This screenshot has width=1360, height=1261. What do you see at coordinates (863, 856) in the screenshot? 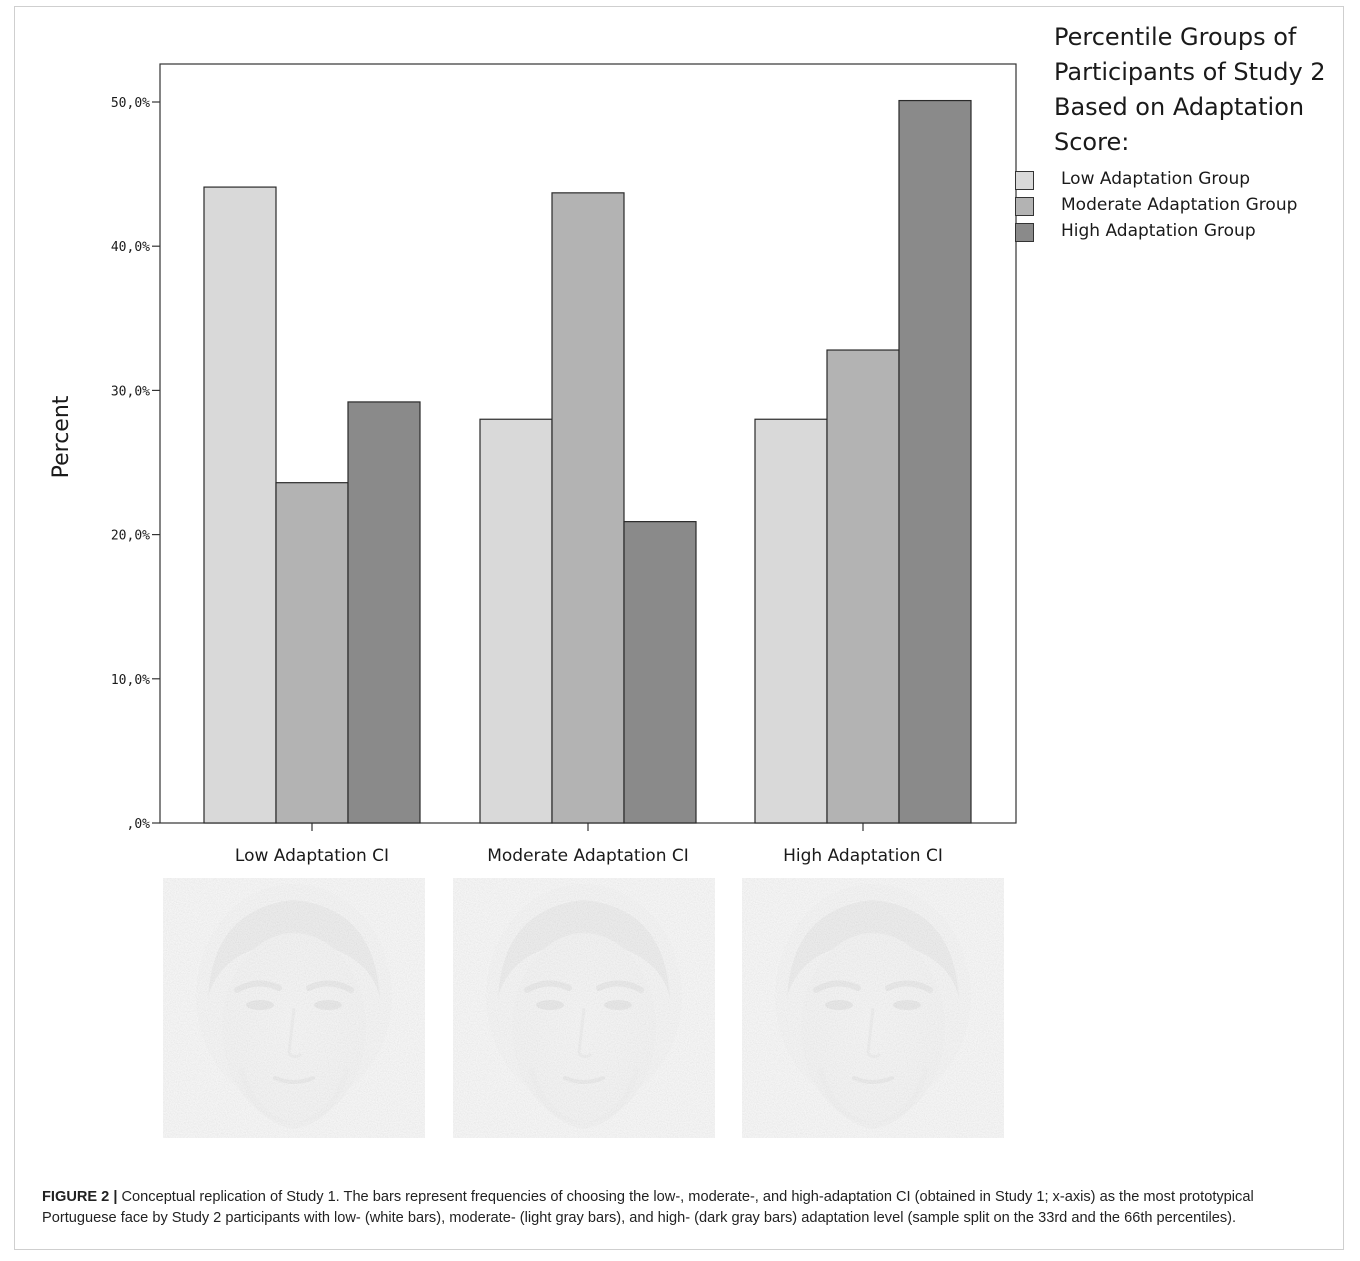
I see `x-tick-label: High Adaptation CI` at bounding box center [863, 856].